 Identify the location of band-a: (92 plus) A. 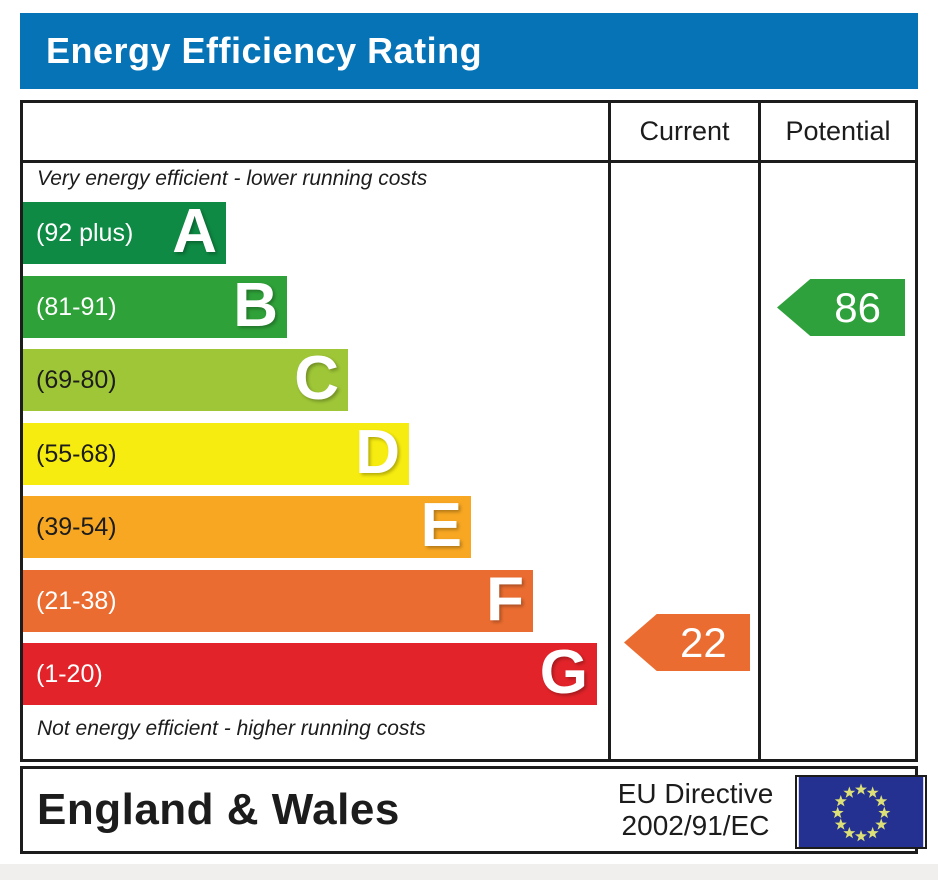
(124, 231).